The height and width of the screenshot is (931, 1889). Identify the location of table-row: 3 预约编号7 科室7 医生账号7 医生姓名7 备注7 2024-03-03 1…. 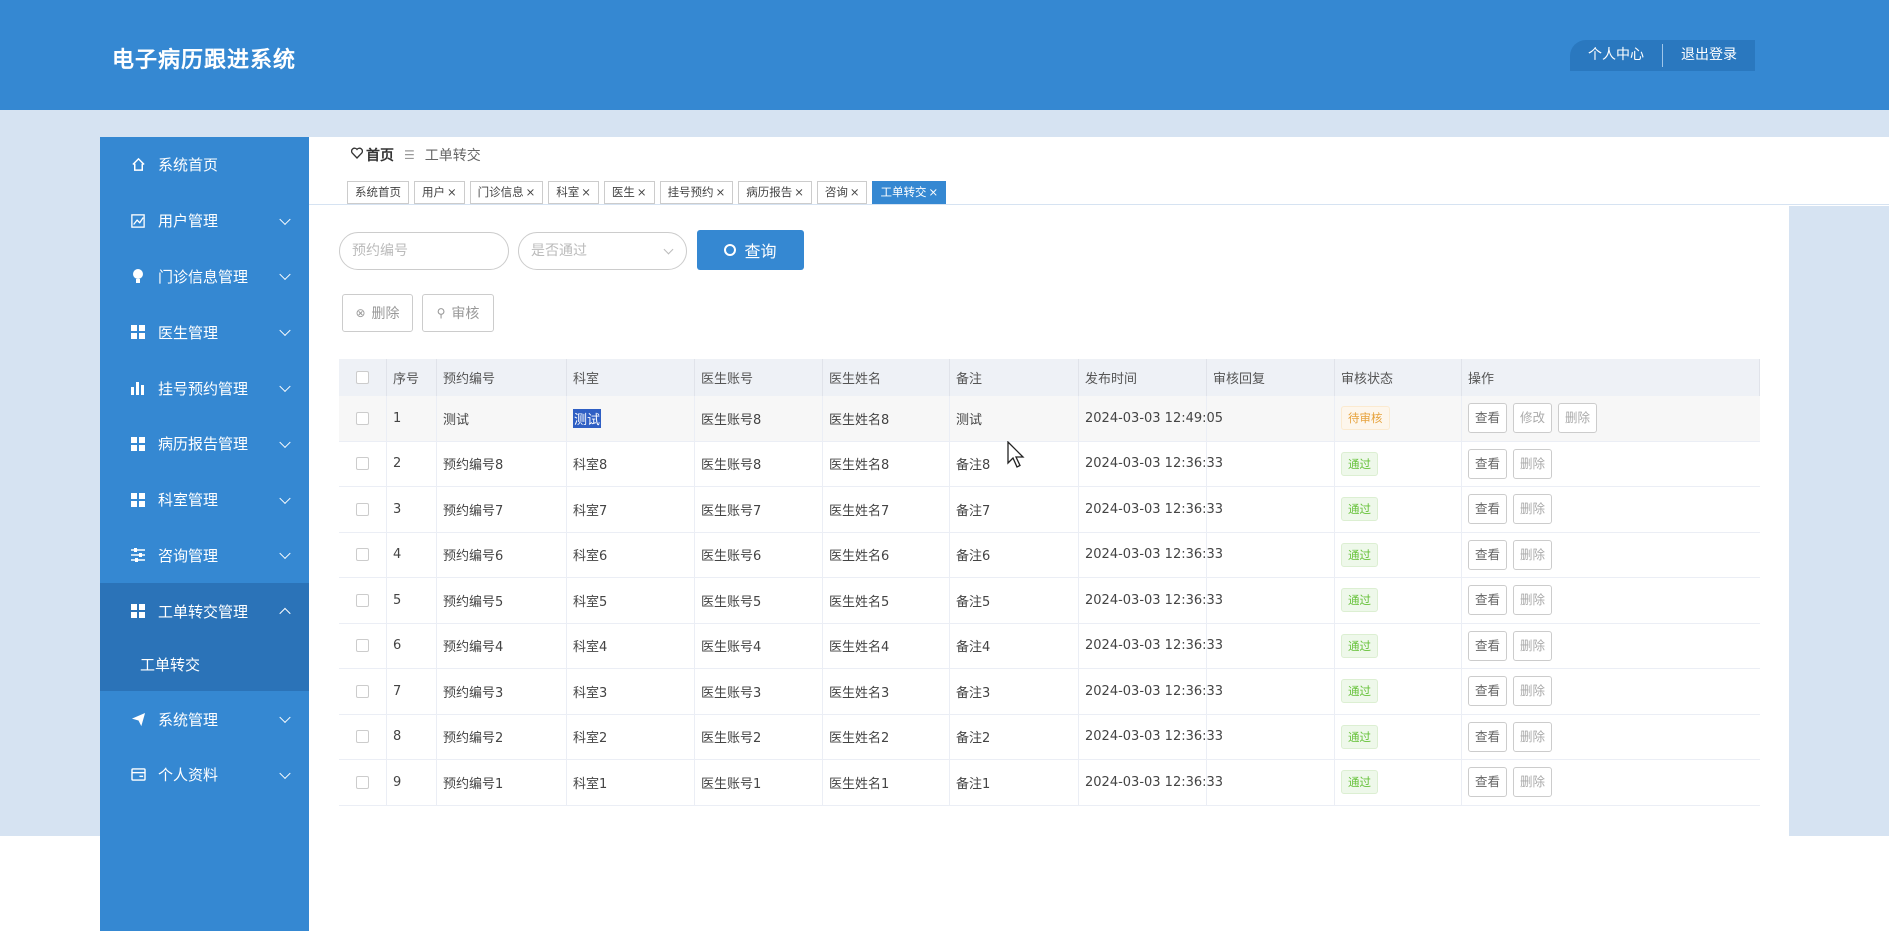
(1049, 510).